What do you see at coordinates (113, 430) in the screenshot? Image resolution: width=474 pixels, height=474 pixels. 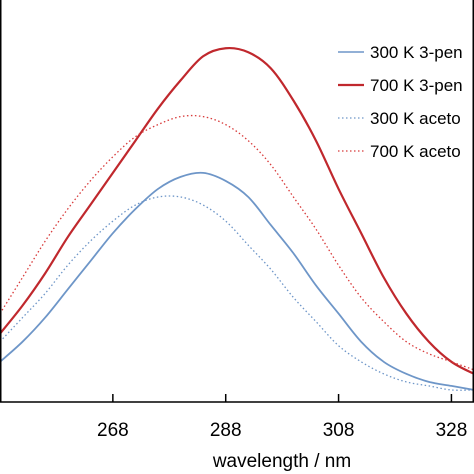 I see `x-tick-label: 268` at bounding box center [113, 430].